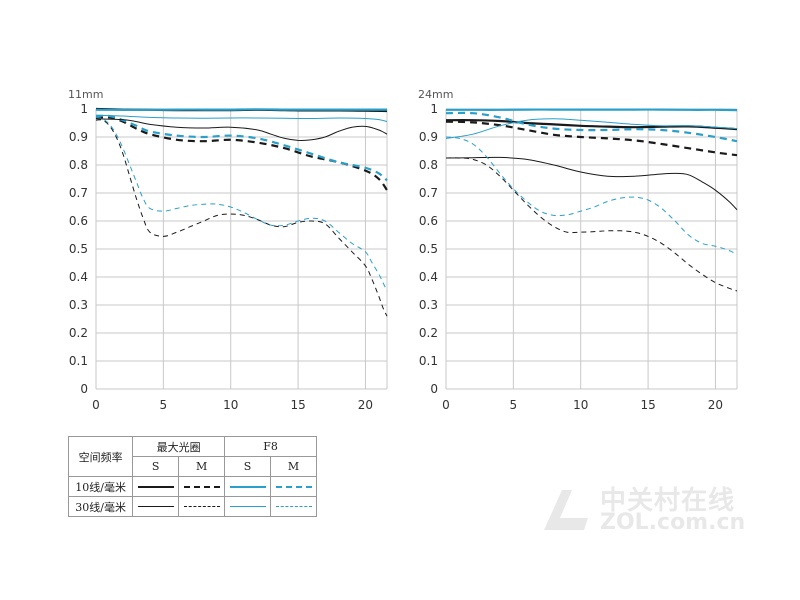 The image size is (800, 600). What do you see at coordinates (100, 456) in the screenshot?
I see `legend-header-frequency: 空间频率` at bounding box center [100, 456].